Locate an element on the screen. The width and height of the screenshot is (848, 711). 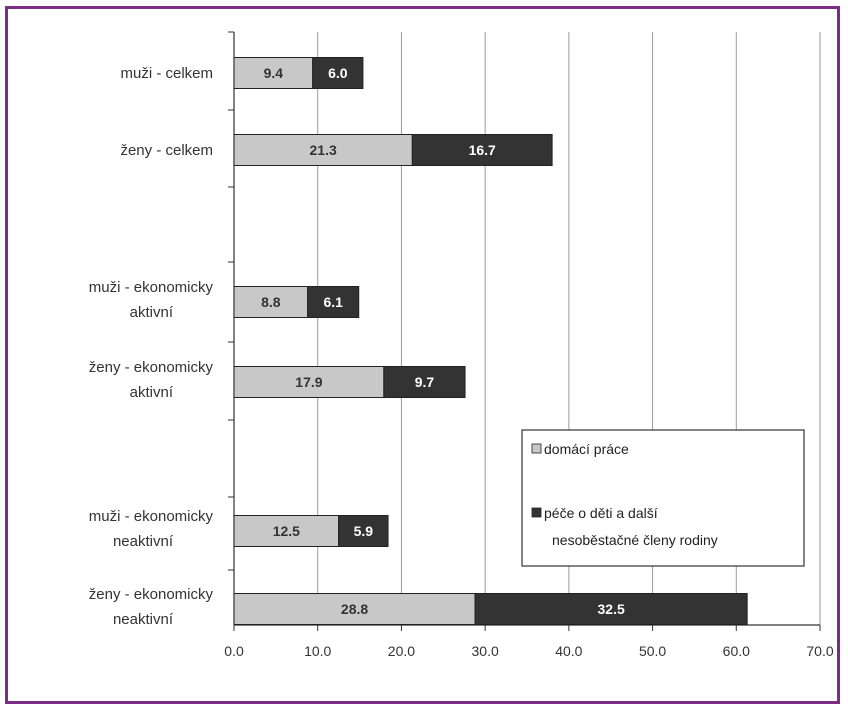
category-label: ženy - celkem is located at coordinates (166, 150).